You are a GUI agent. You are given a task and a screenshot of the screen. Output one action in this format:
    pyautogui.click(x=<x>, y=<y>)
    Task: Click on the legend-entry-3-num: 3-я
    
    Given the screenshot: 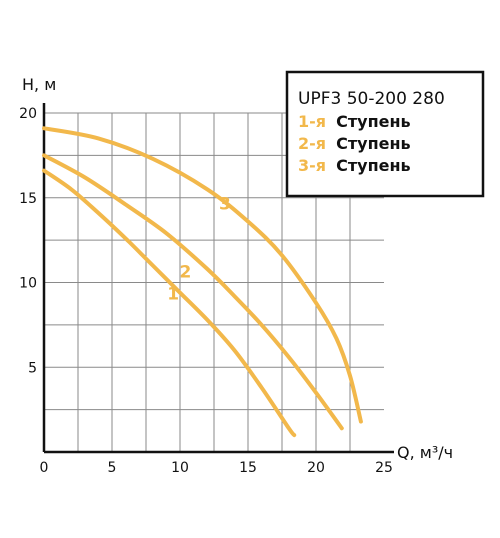 What is the action you would take?
    pyautogui.click(x=312, y=165)
    